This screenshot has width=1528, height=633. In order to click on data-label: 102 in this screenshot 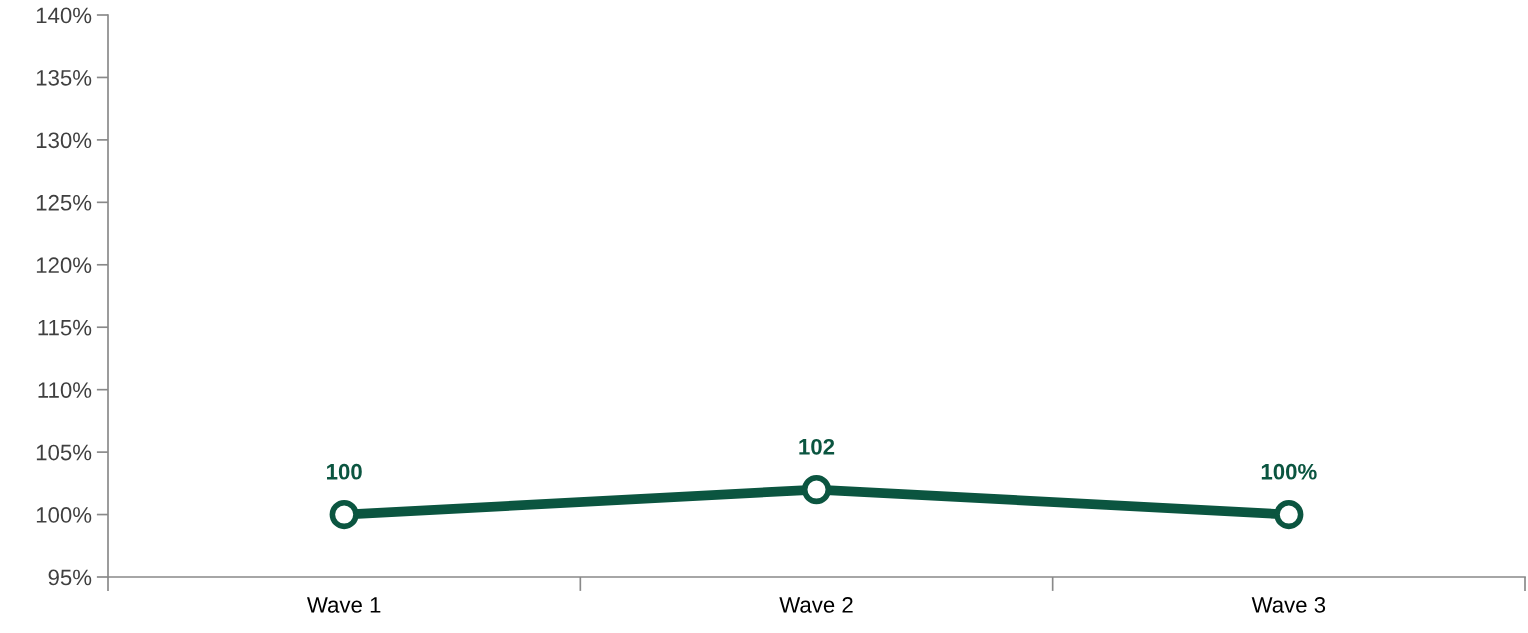, I will do `click(817, 446)`.